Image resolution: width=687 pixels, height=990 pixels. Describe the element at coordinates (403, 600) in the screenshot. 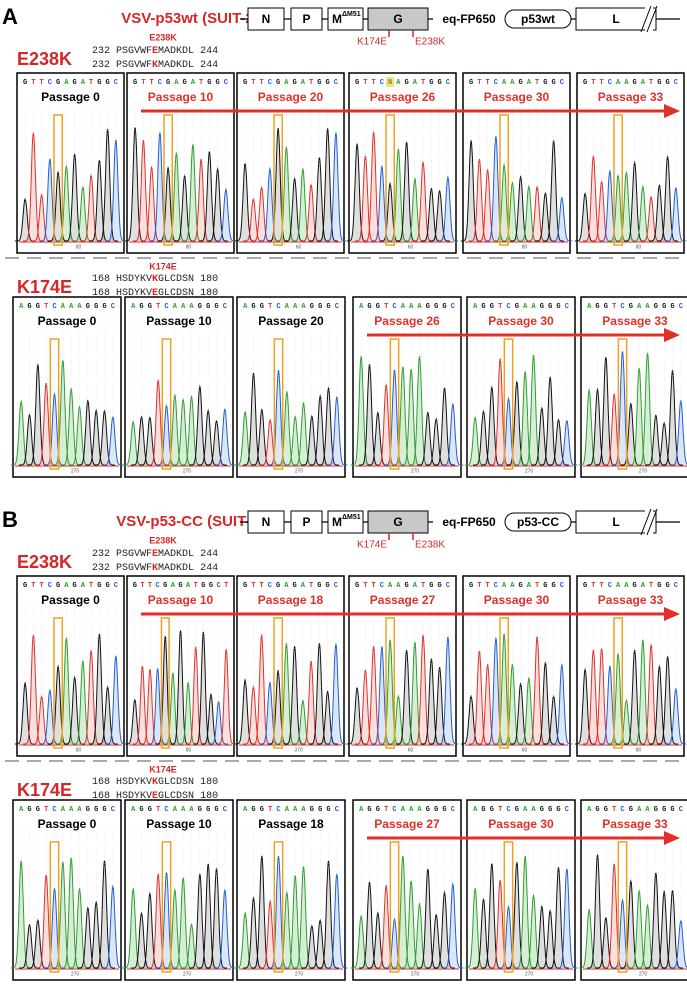

I see `passage-label: Passage 27` at that location.